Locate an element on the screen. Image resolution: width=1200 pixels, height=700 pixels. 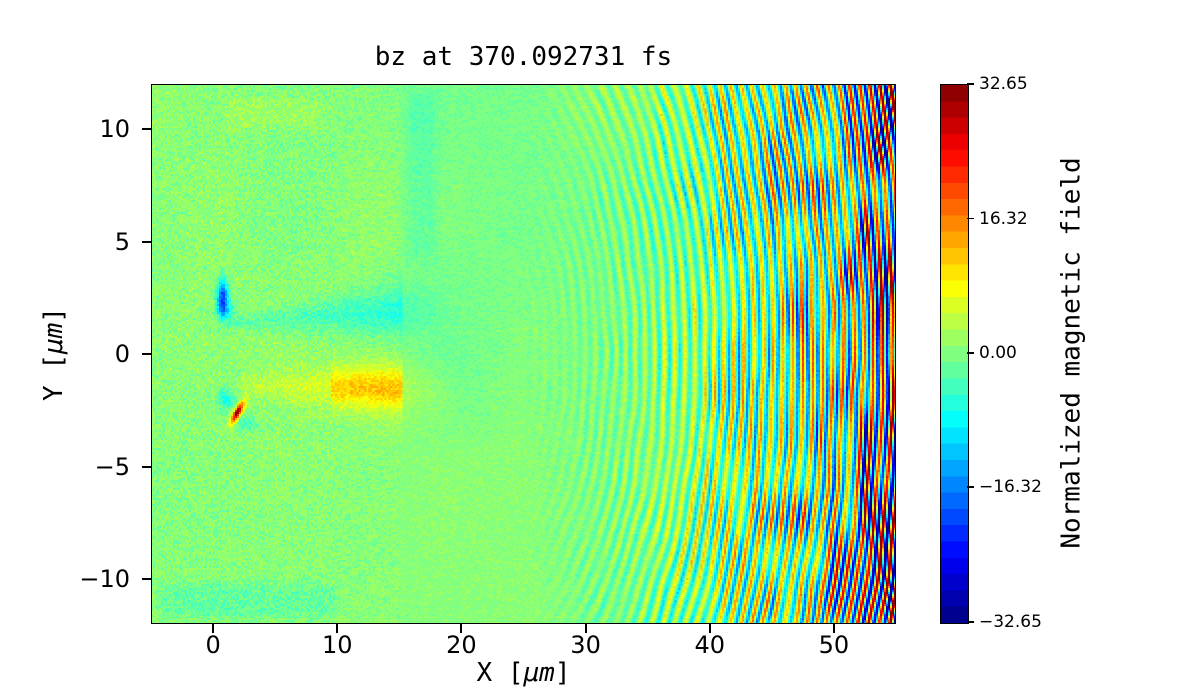
y-tick-label: 5 is located at coordinates (122, 241).